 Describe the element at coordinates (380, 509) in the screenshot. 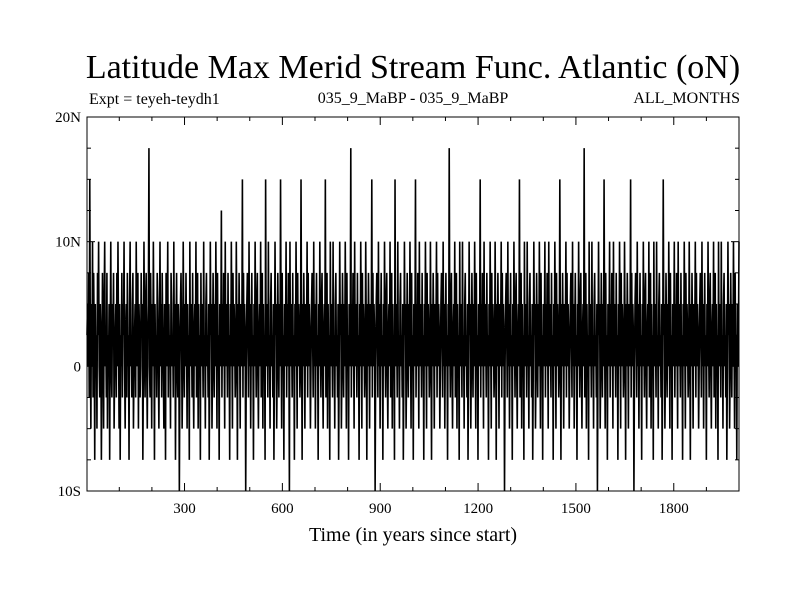

I see `x-tick-label: 900` at that location.